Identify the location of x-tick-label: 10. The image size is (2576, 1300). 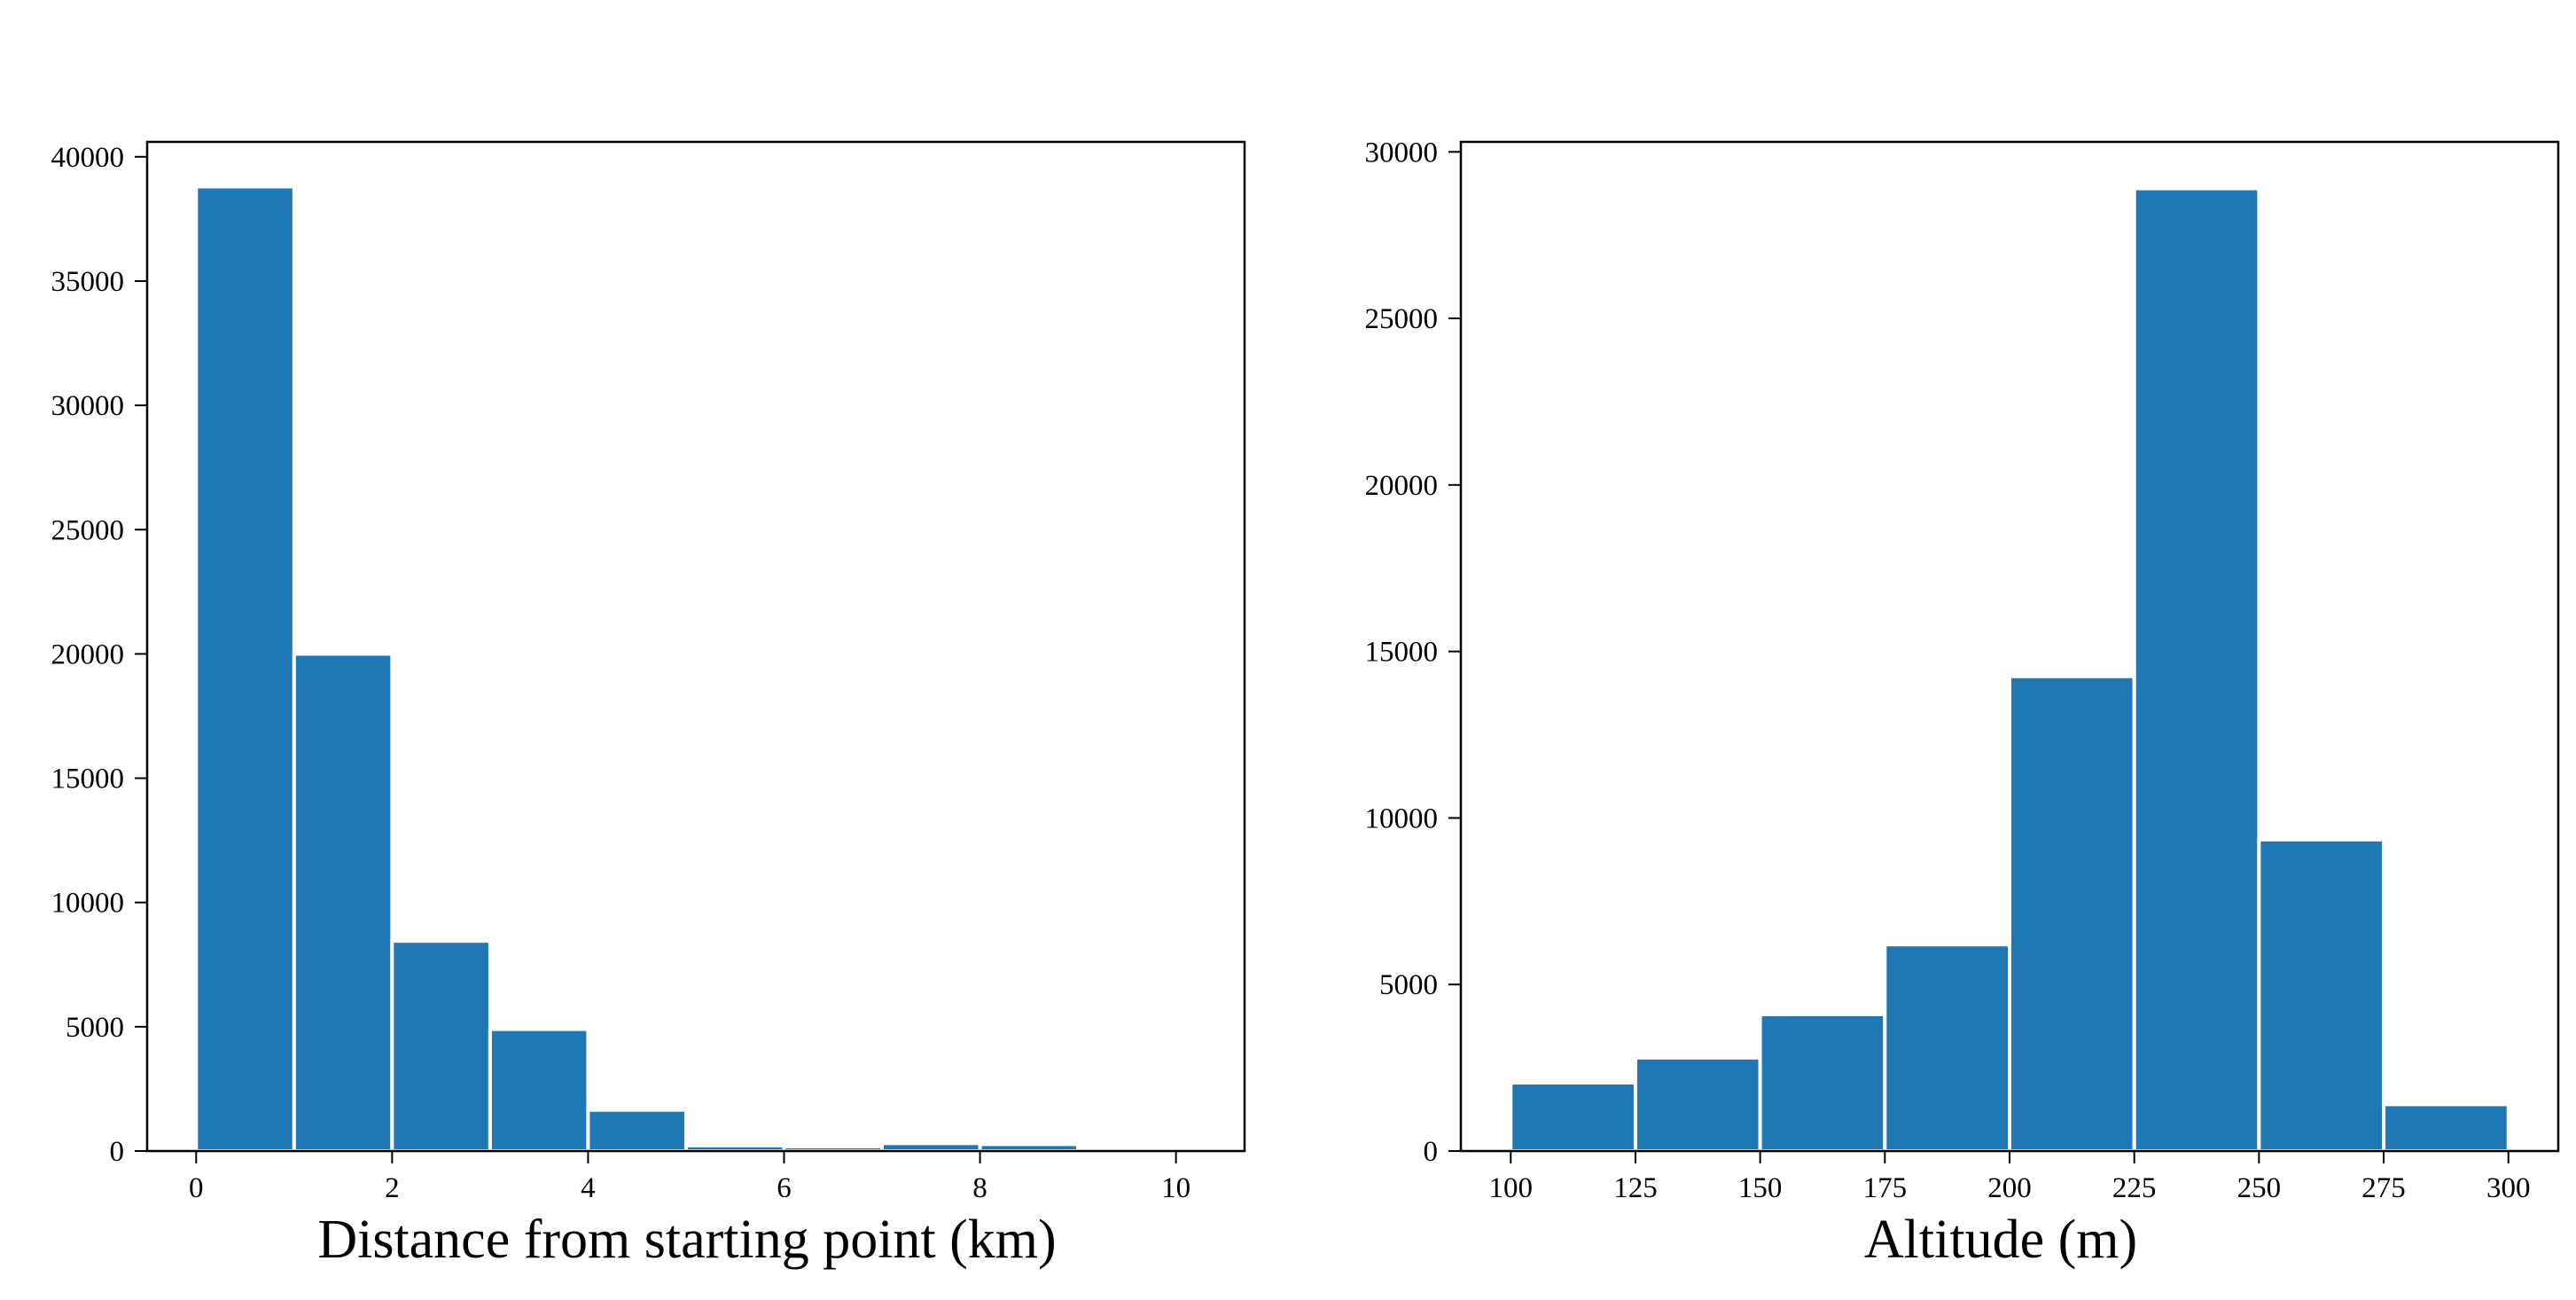
(1175, 1188).